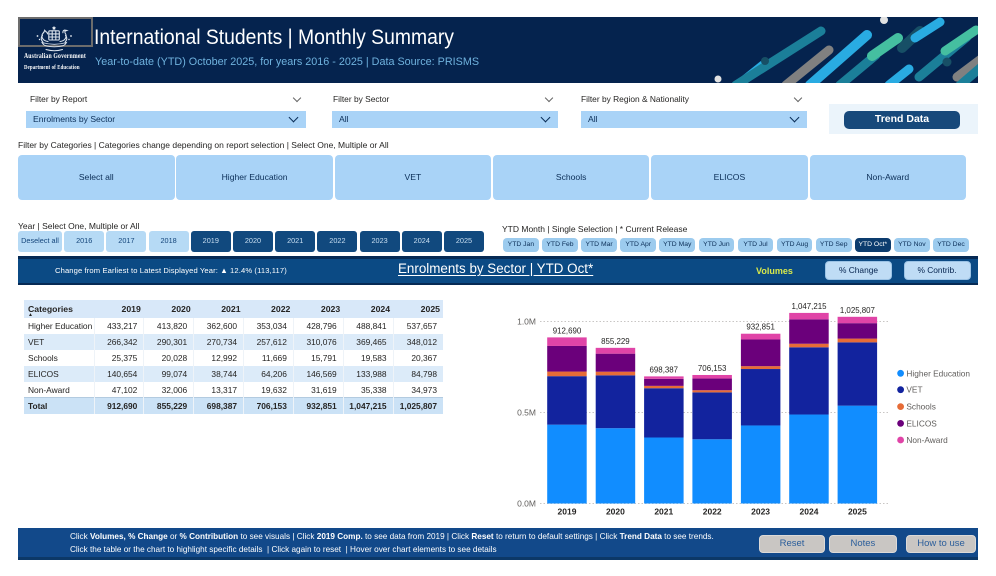 This screenshot has height=576, width=996. I want to click on svg-text: 2022, so click(712, 512).